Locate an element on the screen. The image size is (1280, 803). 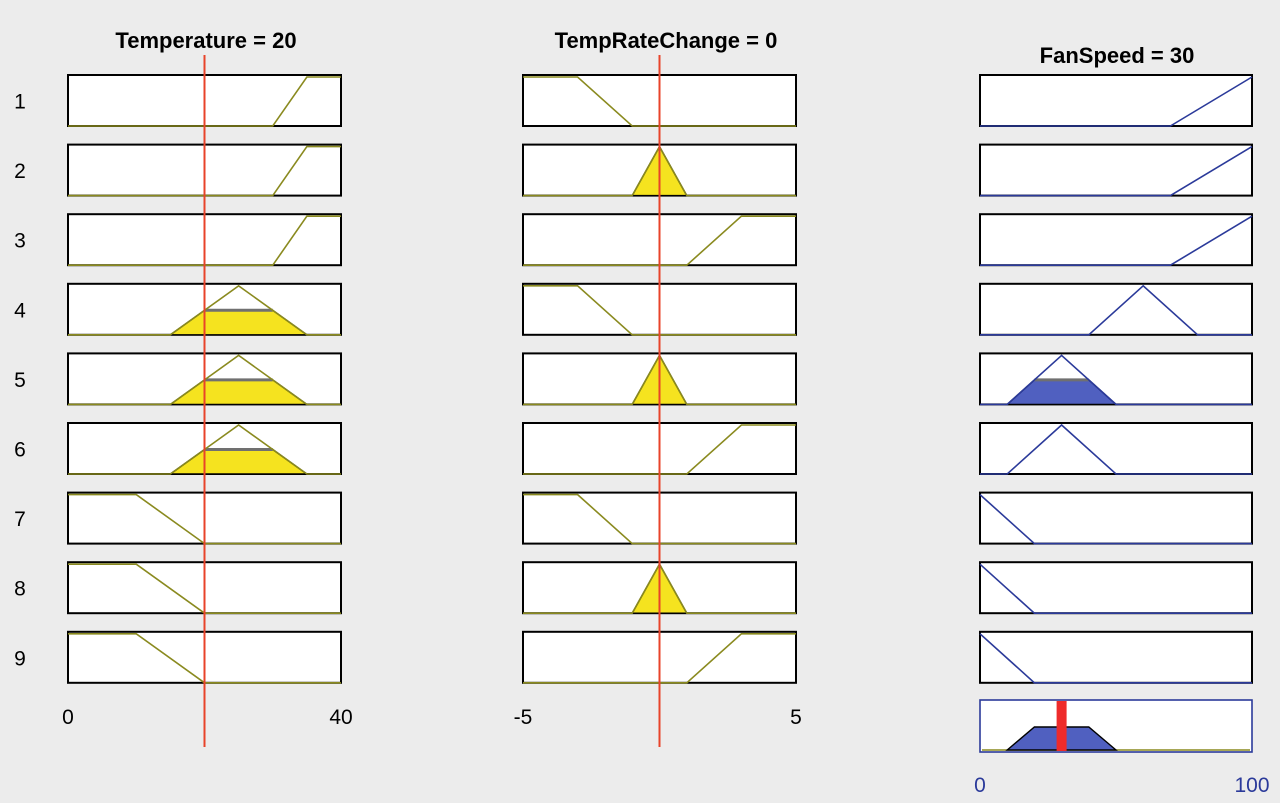
rule-number-5: 5 is located at coordinates (20, 380).